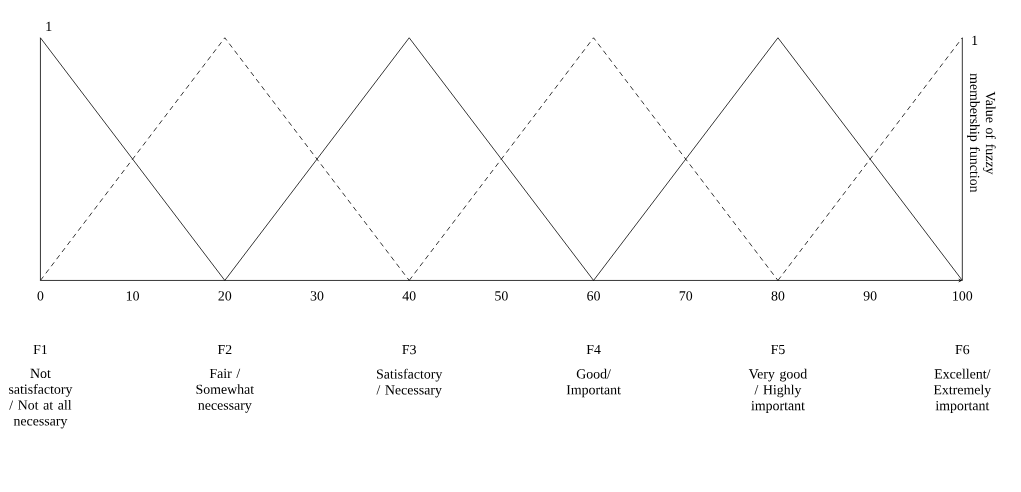 The width and height of the screenshot is (1021, 492). I want to click on x-tick-label: 30, so click(317, 296).